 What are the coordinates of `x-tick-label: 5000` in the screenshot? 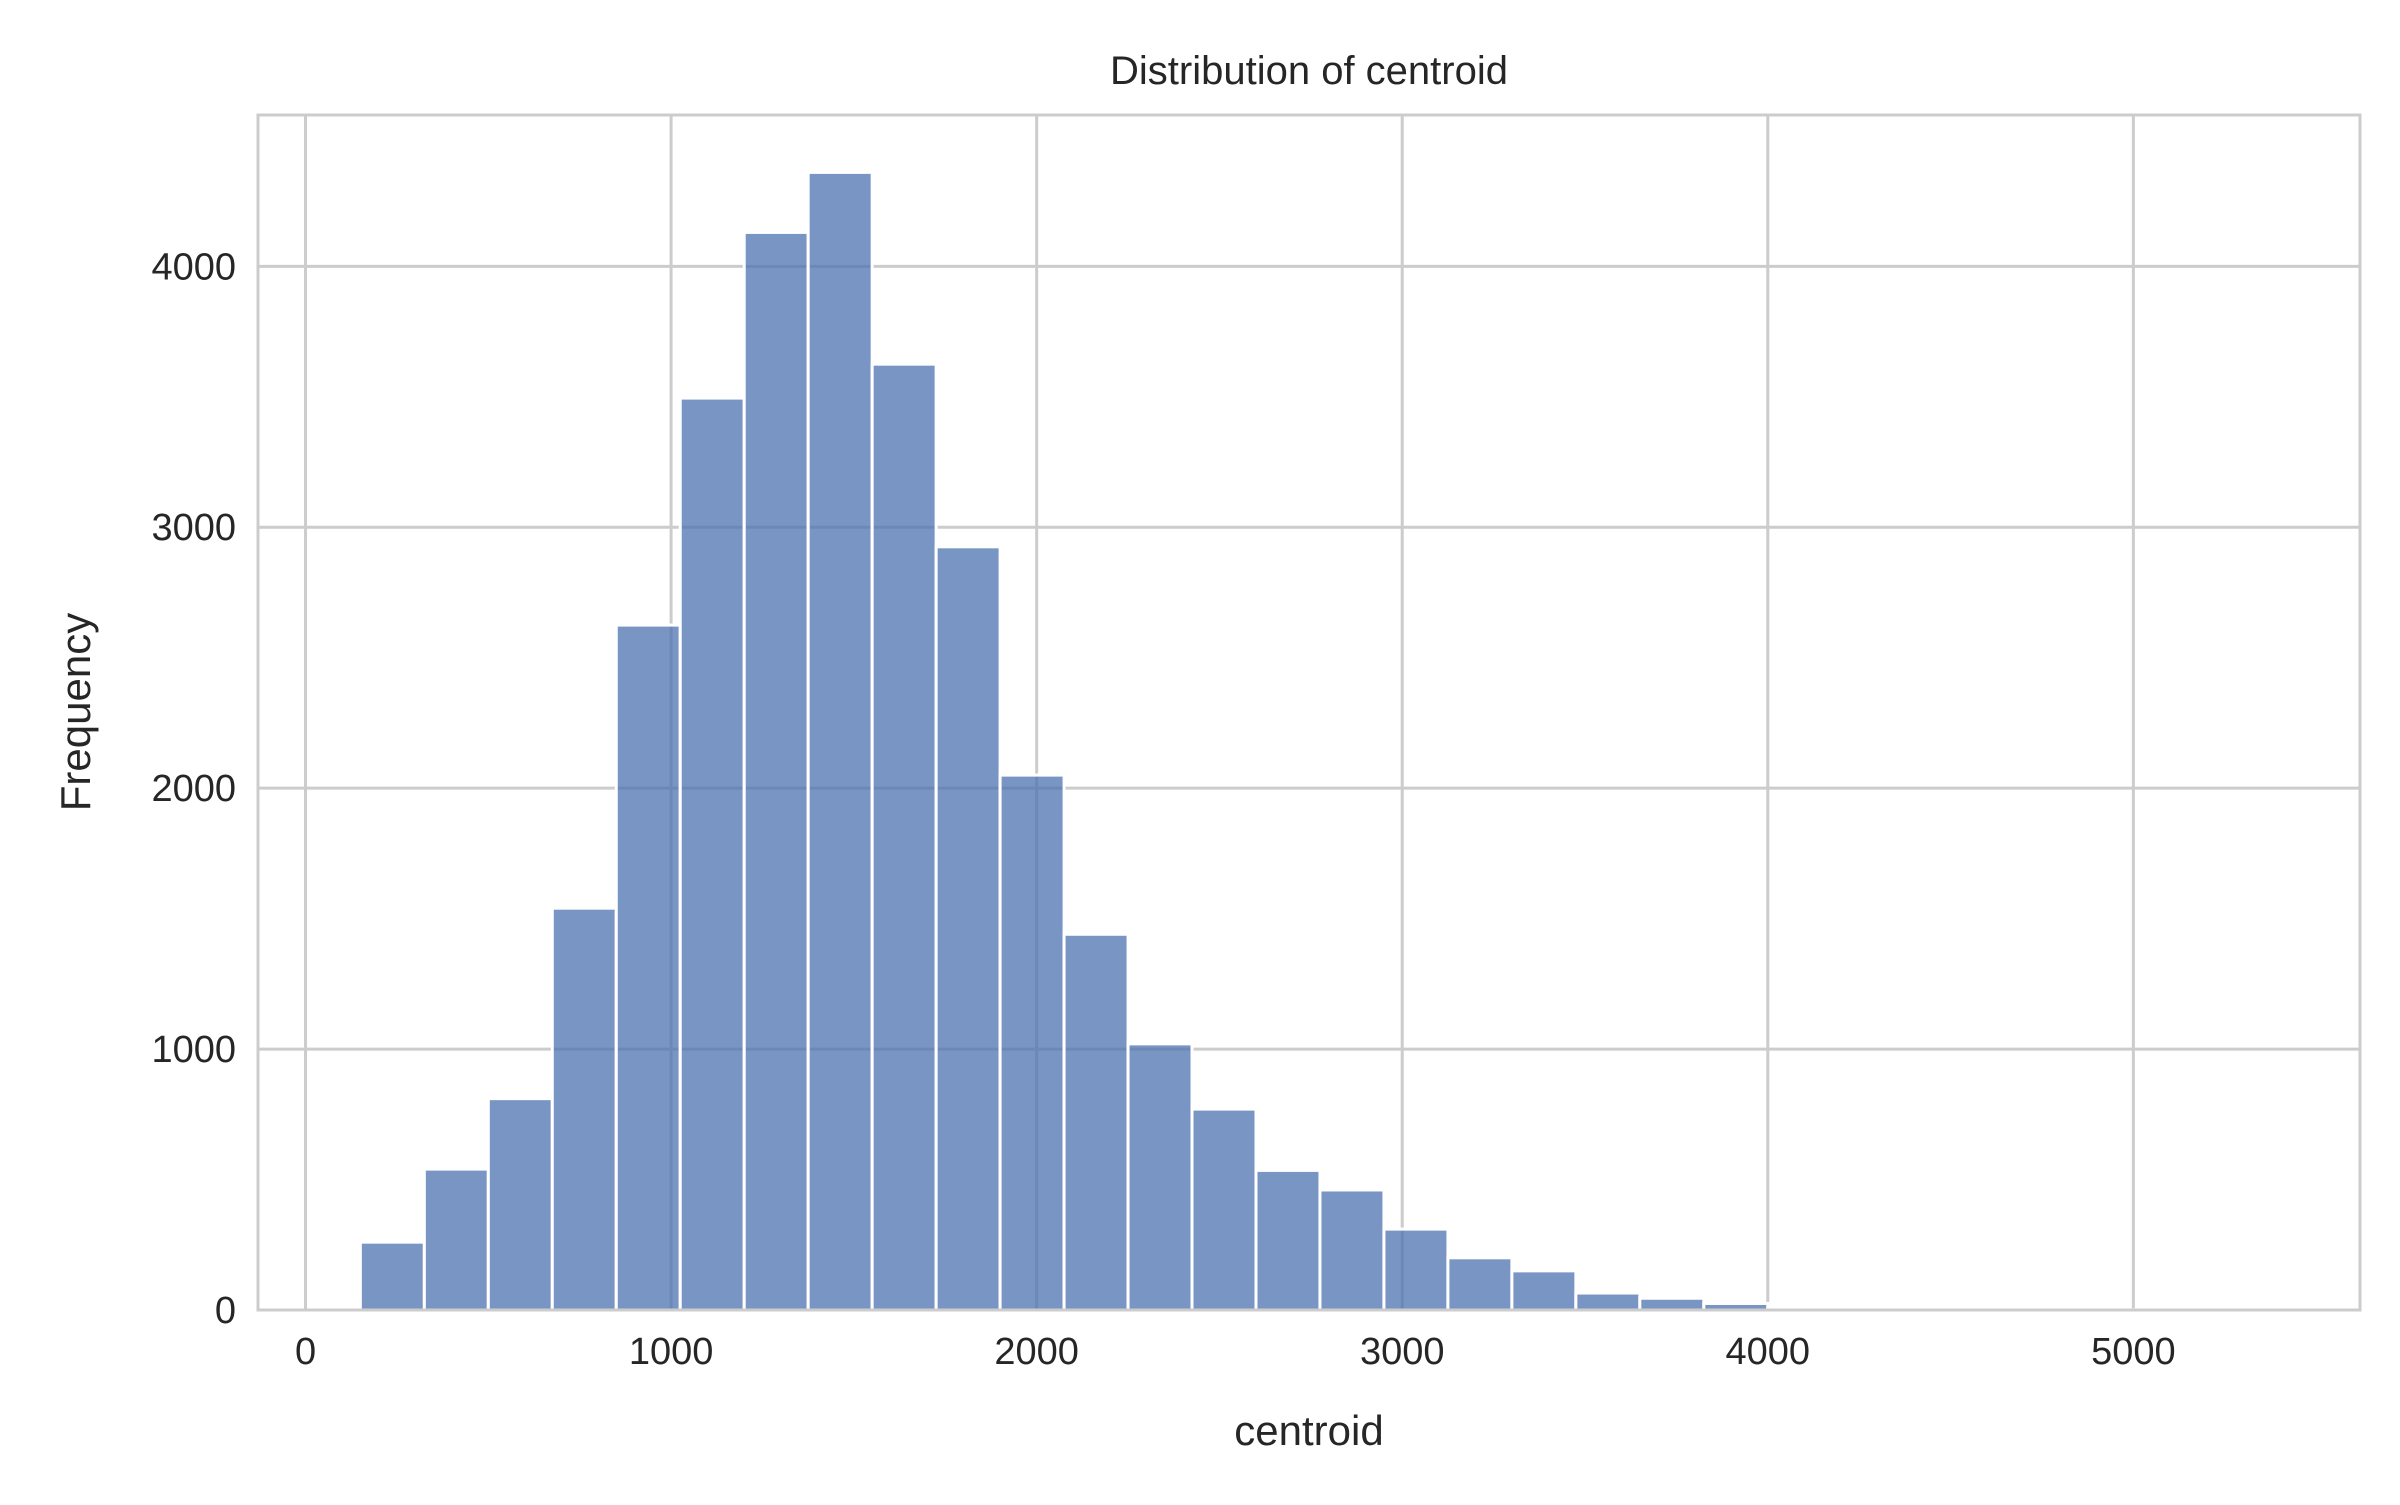 It's located at (2133, 1352).